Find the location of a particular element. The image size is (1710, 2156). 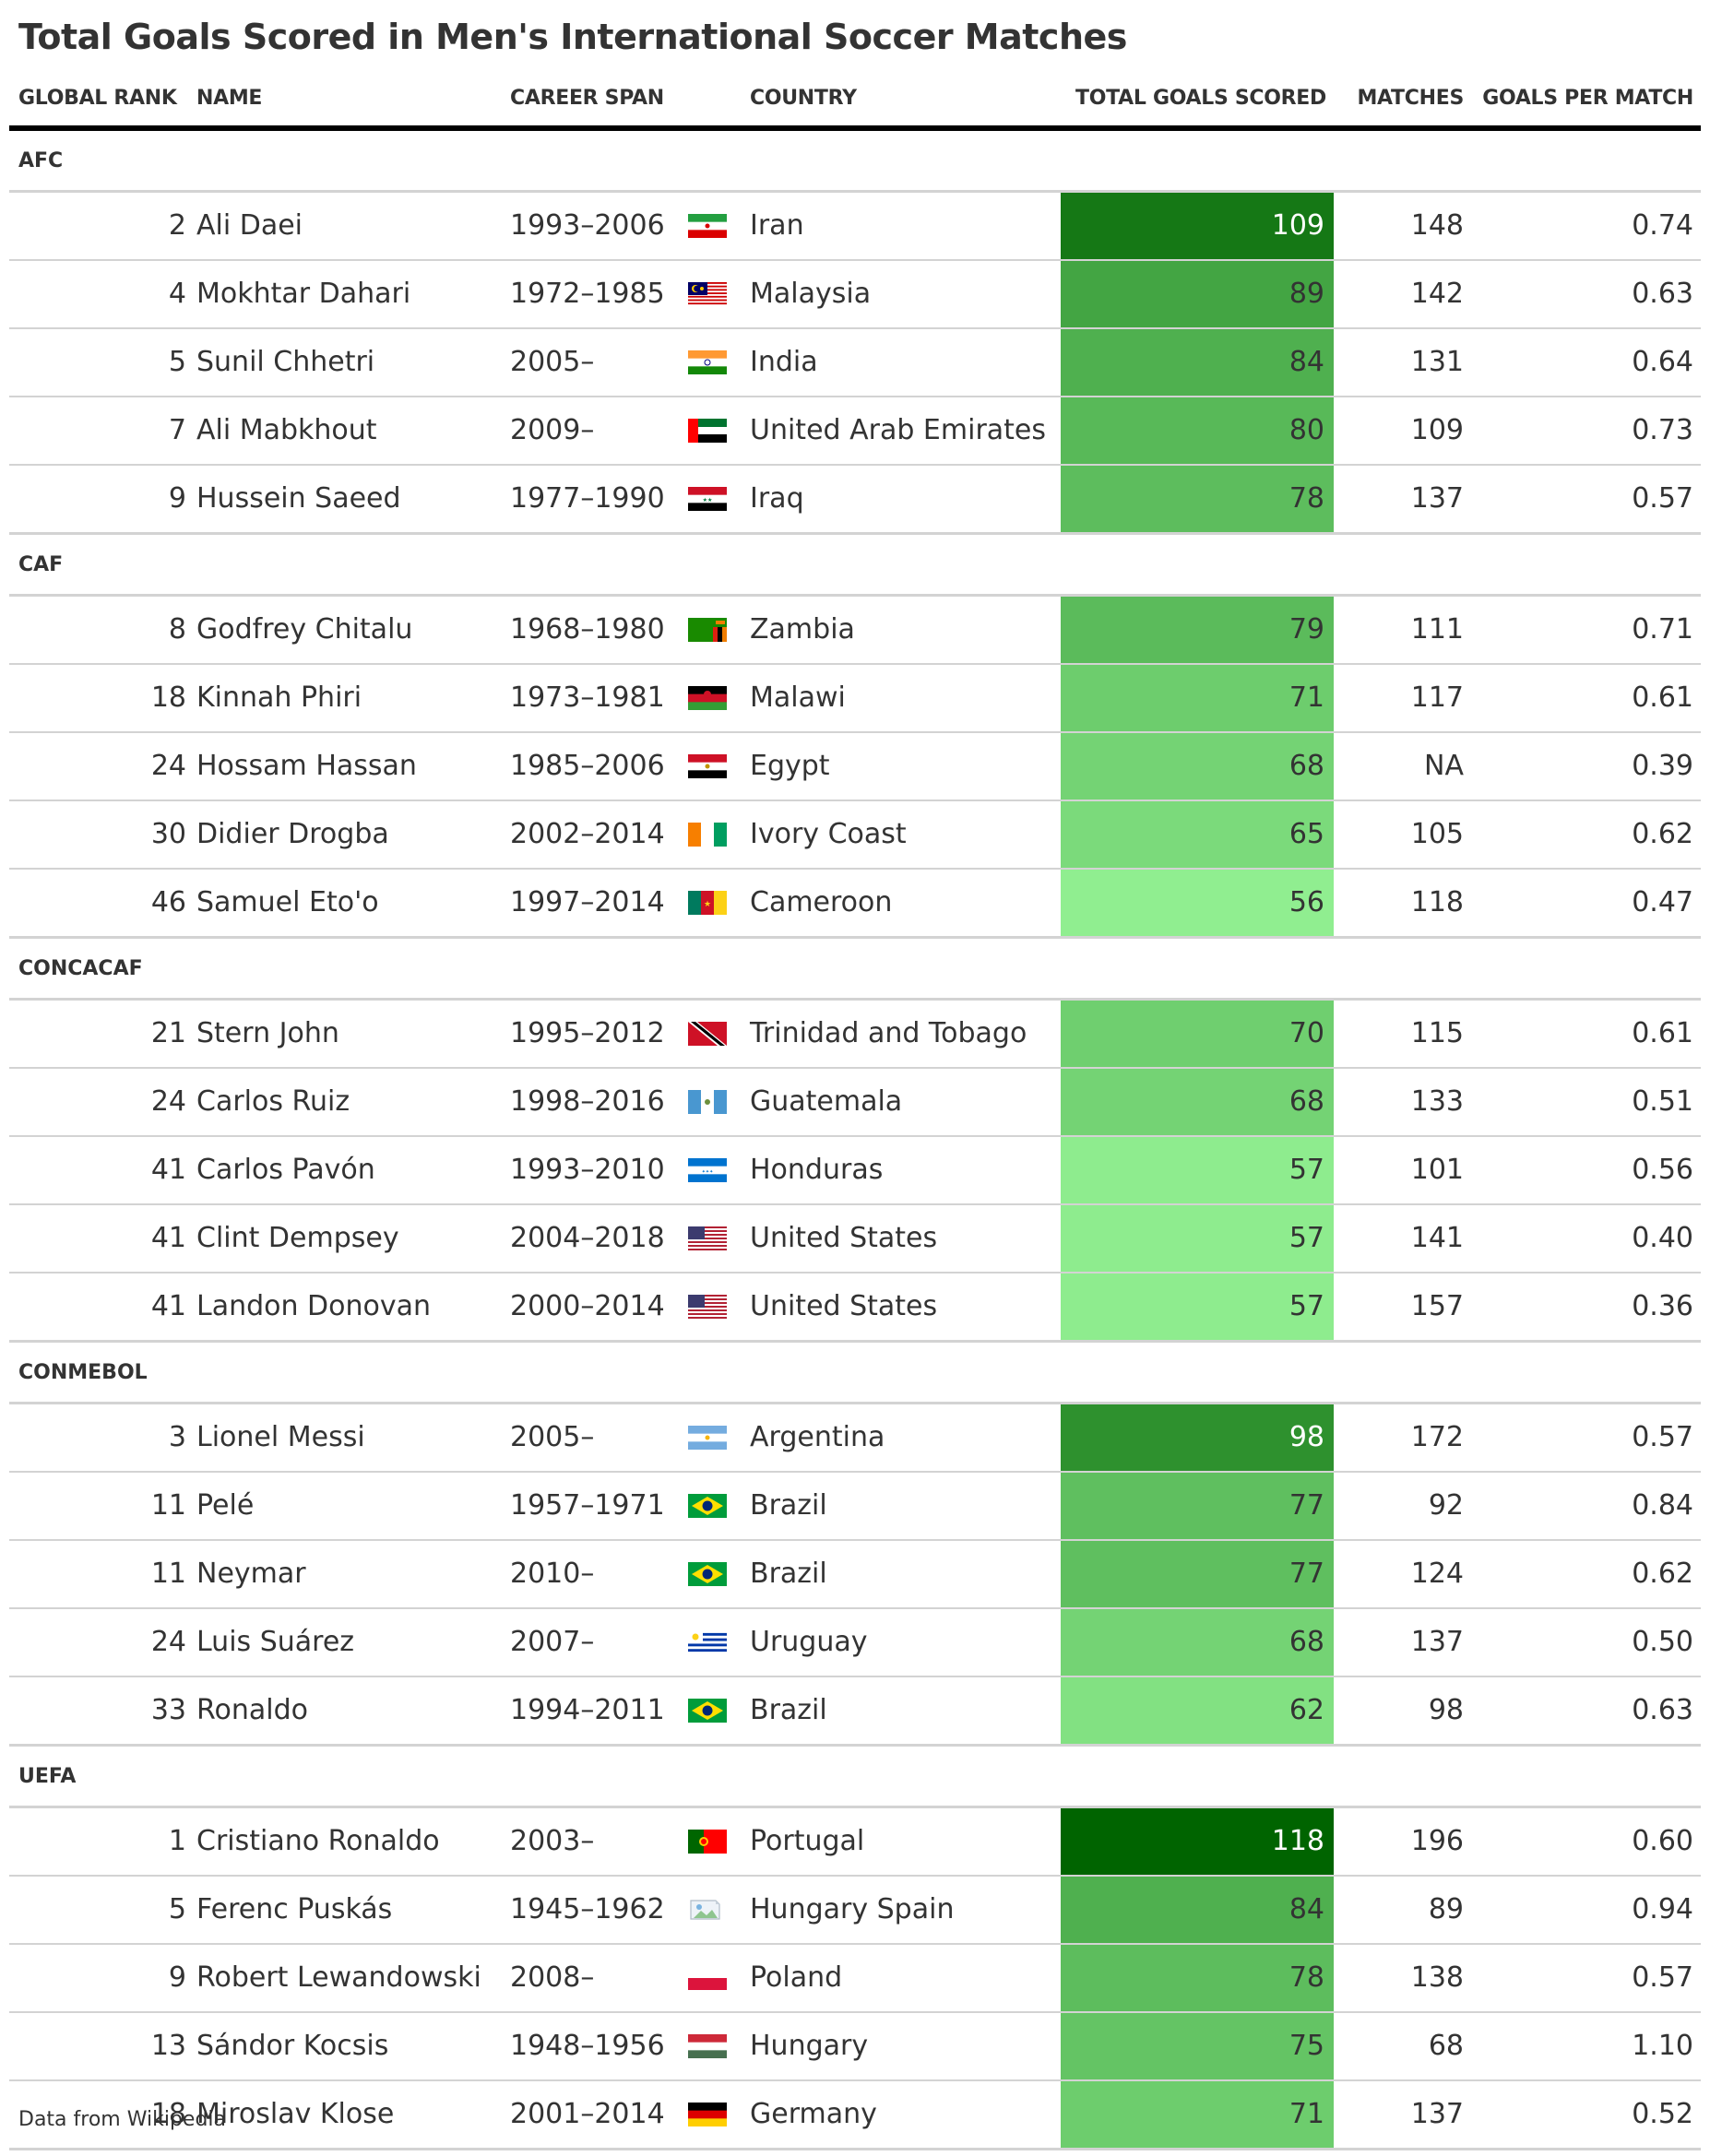

career-span-cell: 1993–2010 is located at coordinates (588, 1170).